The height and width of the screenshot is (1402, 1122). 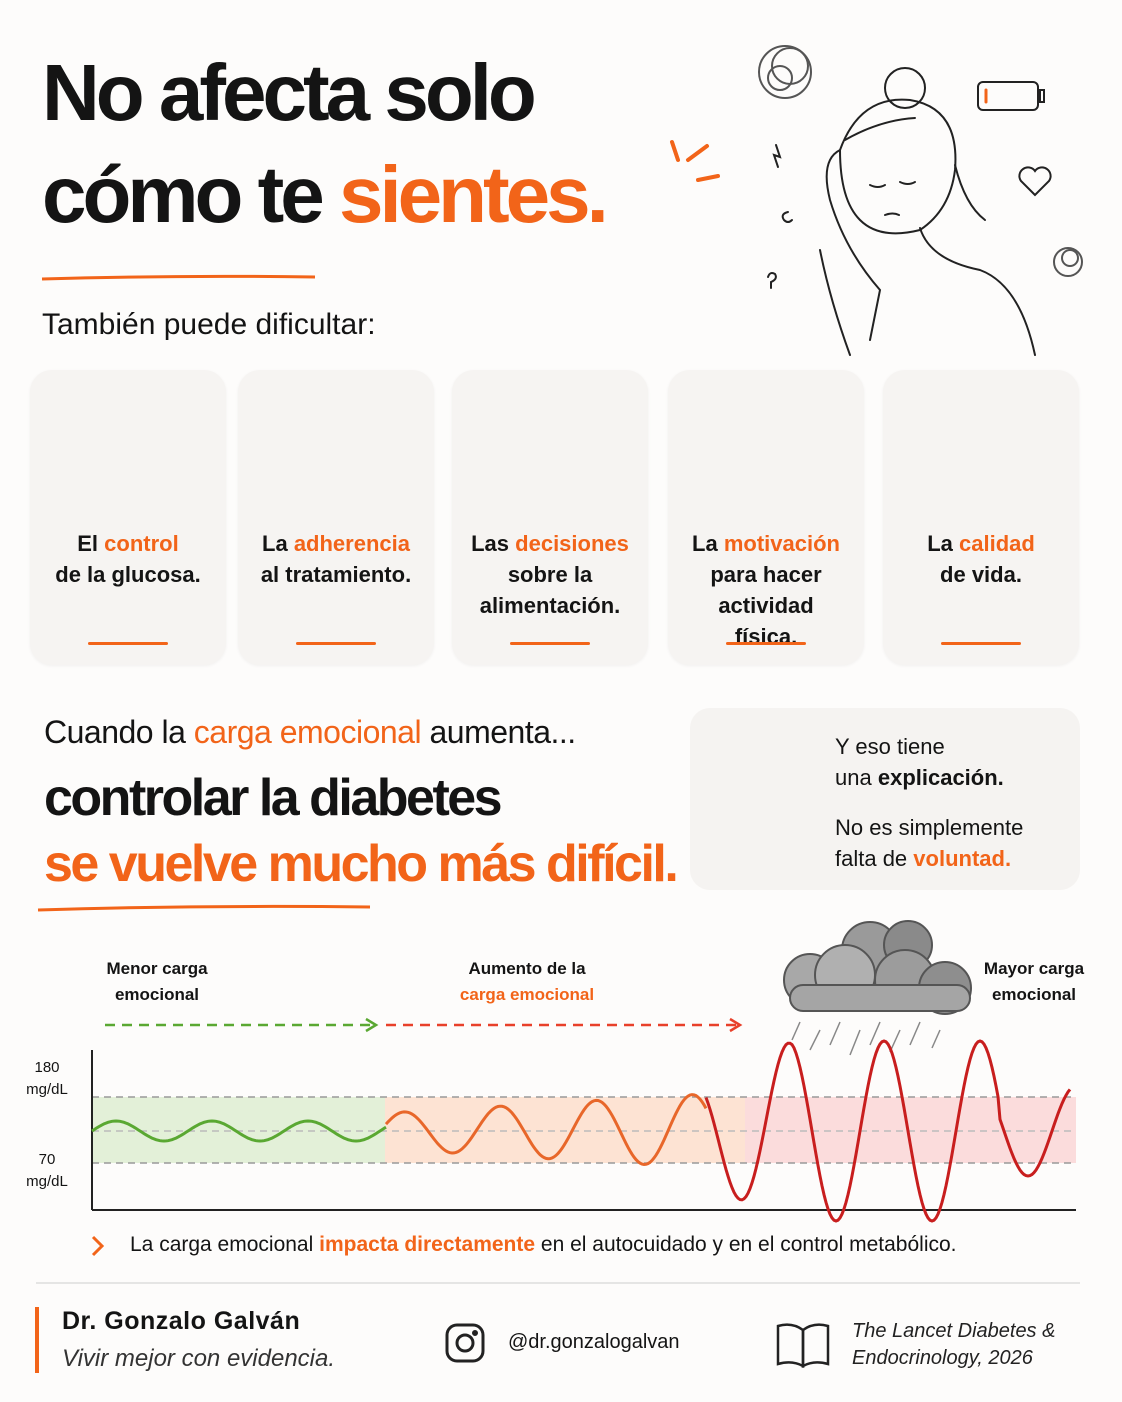 What do you see at coordinates (178, 277) in the screenshot?
I see `title-underline` at bounding box center [178, 277].